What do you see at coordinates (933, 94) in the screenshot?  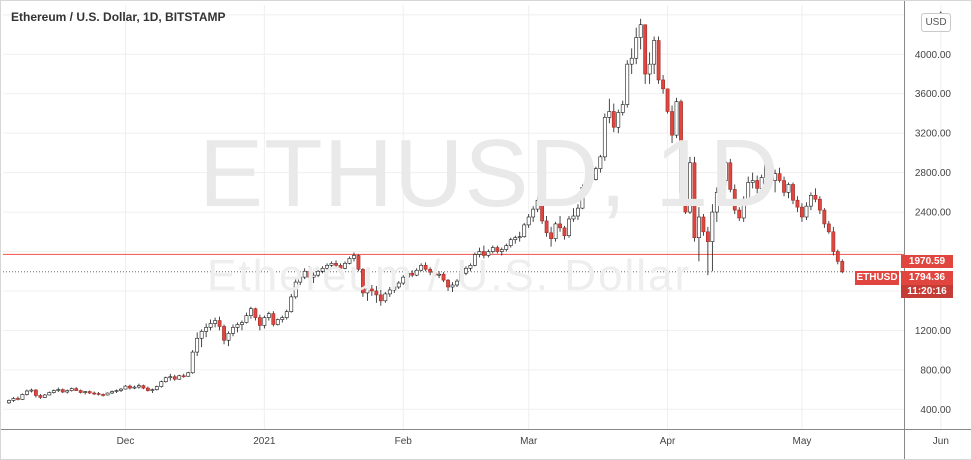 I see `y-tick-label: 3600.00` at bounding box center [933, 94].